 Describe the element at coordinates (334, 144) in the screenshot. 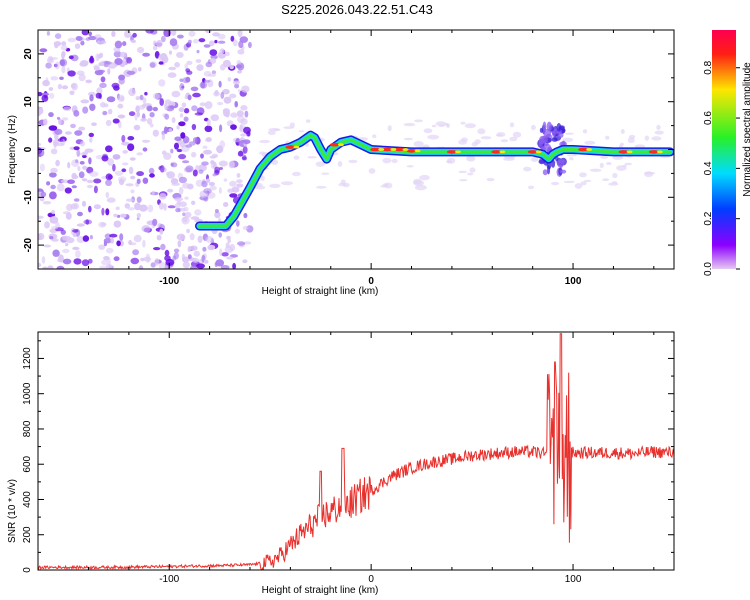

I see `ridge-peak` at that location.